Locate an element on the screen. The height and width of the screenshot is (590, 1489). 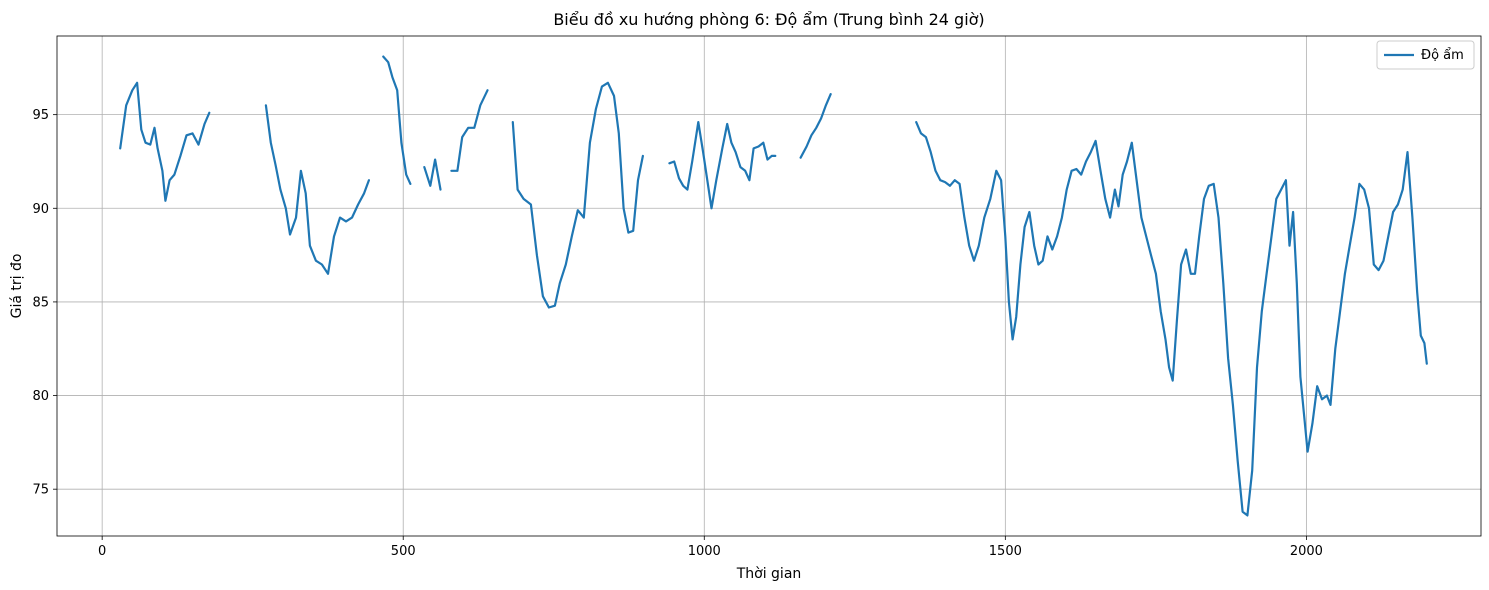
x-tick-label: 500 is located at coordinates (403, 551).